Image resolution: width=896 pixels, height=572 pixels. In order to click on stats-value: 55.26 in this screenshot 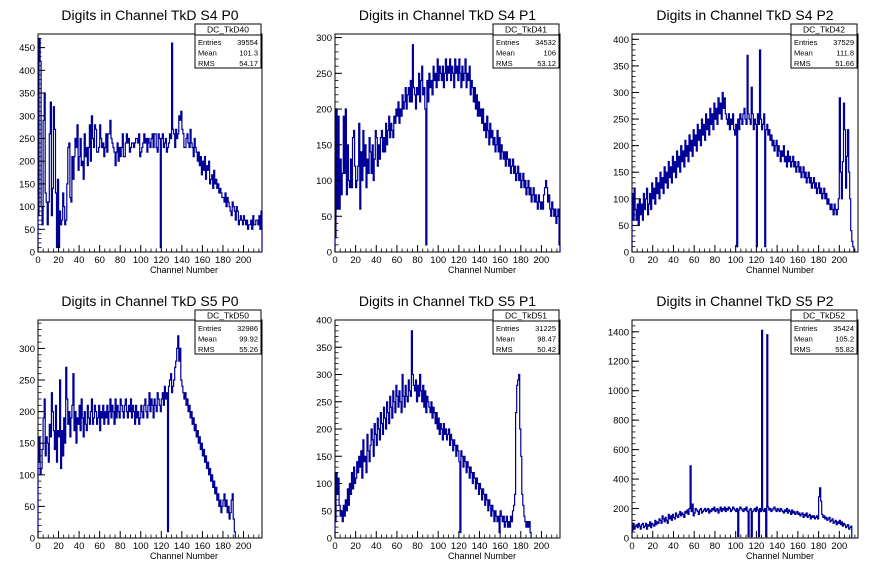, I will do `click(248, 349)`.